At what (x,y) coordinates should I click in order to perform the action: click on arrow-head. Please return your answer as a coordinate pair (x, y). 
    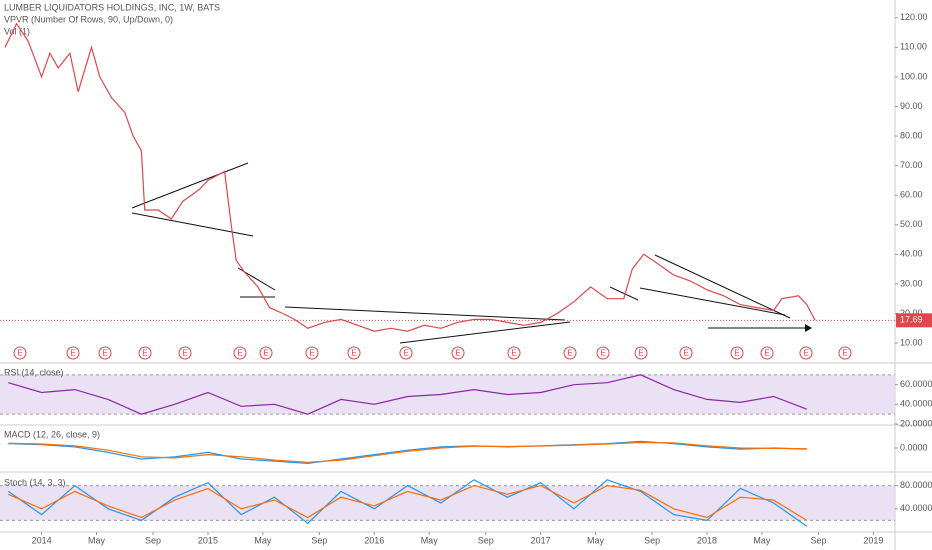
    Looking at the image, I should click on (808, 328).